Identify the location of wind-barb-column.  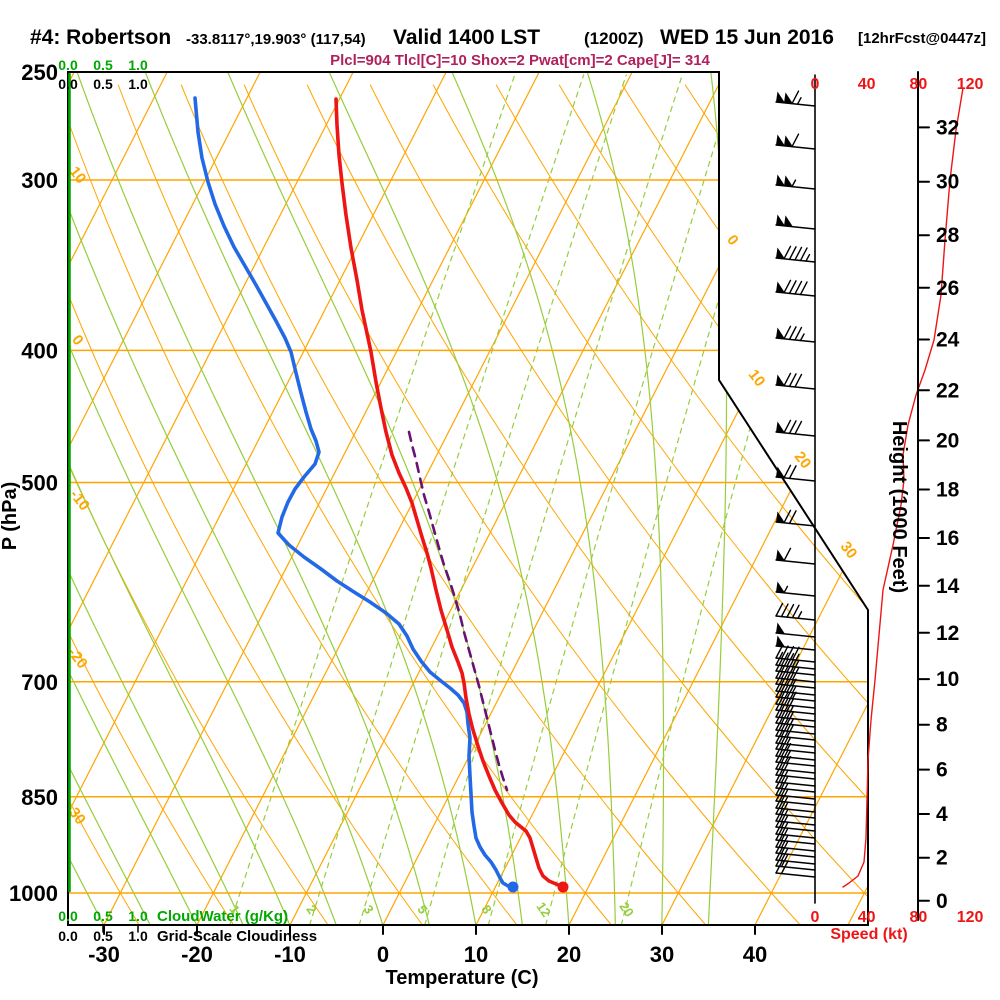
(795, 489).